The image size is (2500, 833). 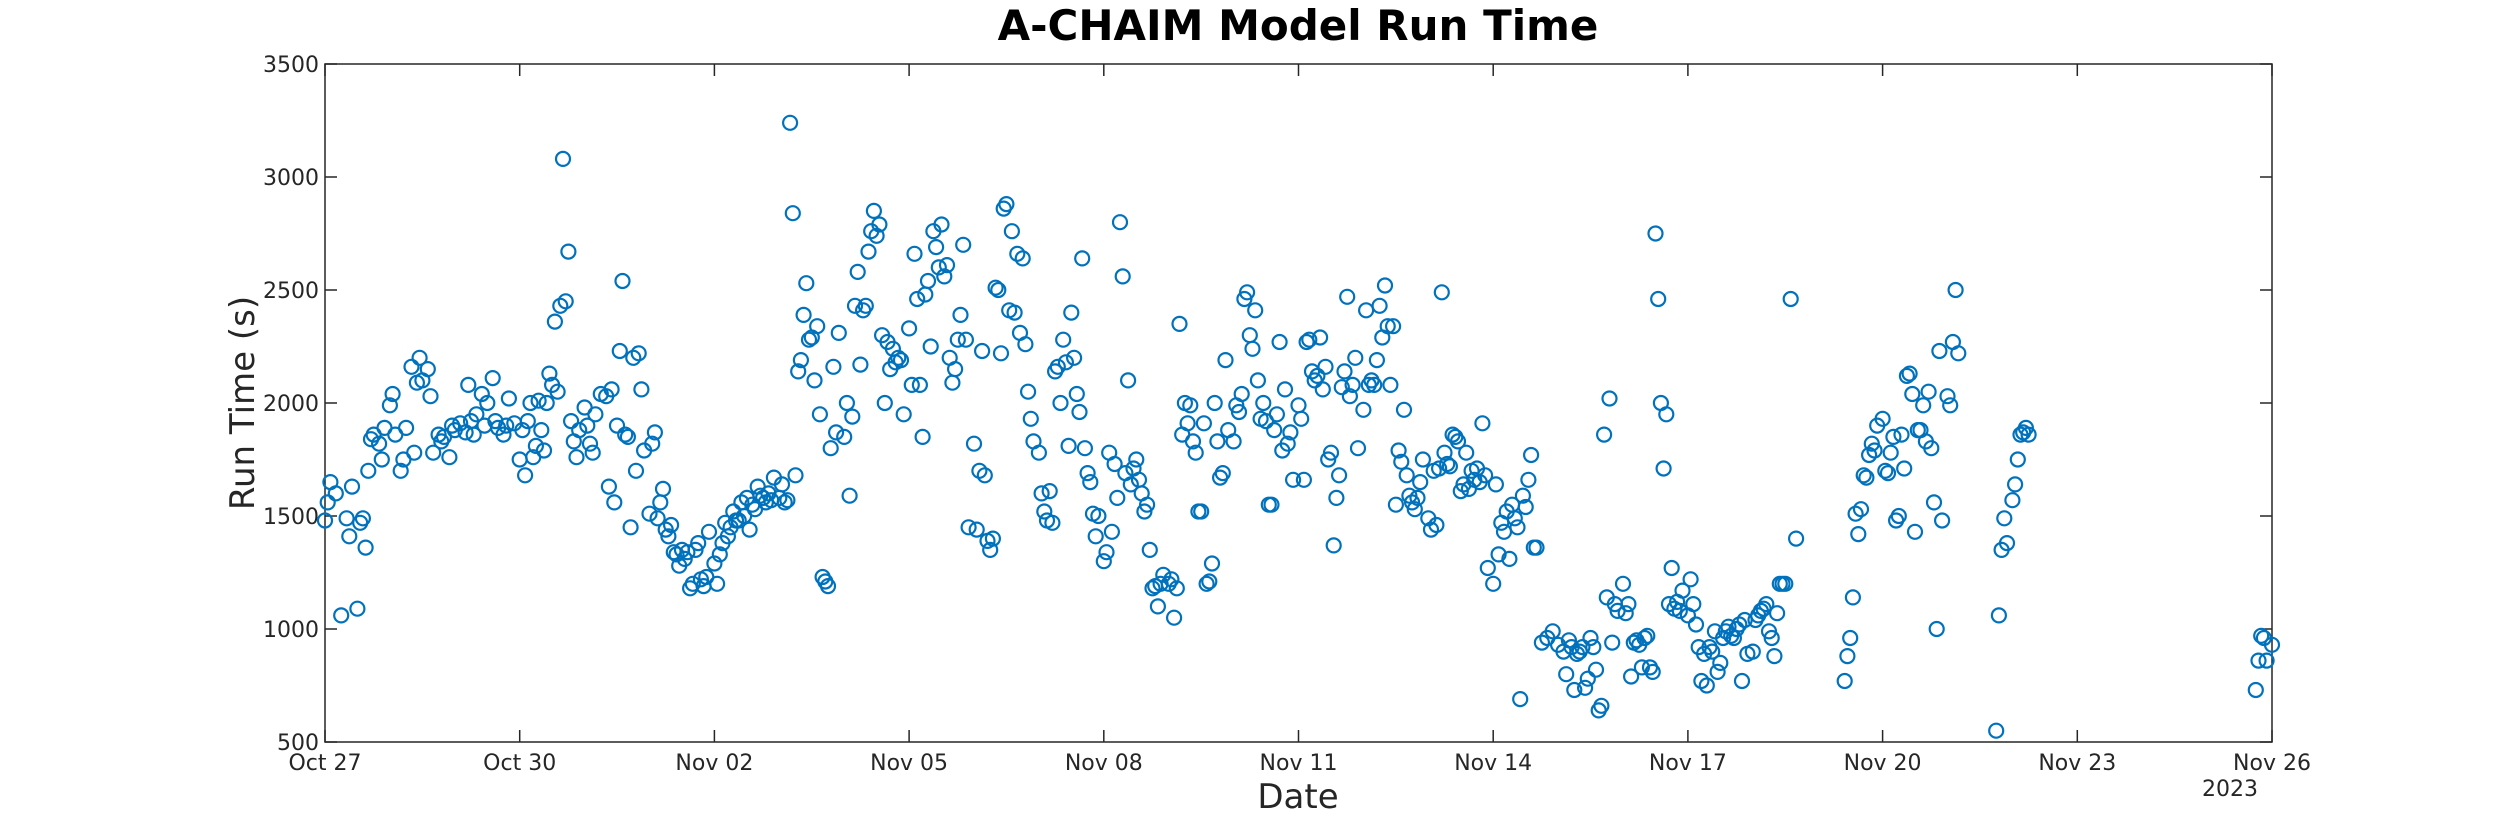 What do you see at coordinates (291, 178) in the screenshot?
I see `y-tick-label: 3000` at bounding box center [291, 178].